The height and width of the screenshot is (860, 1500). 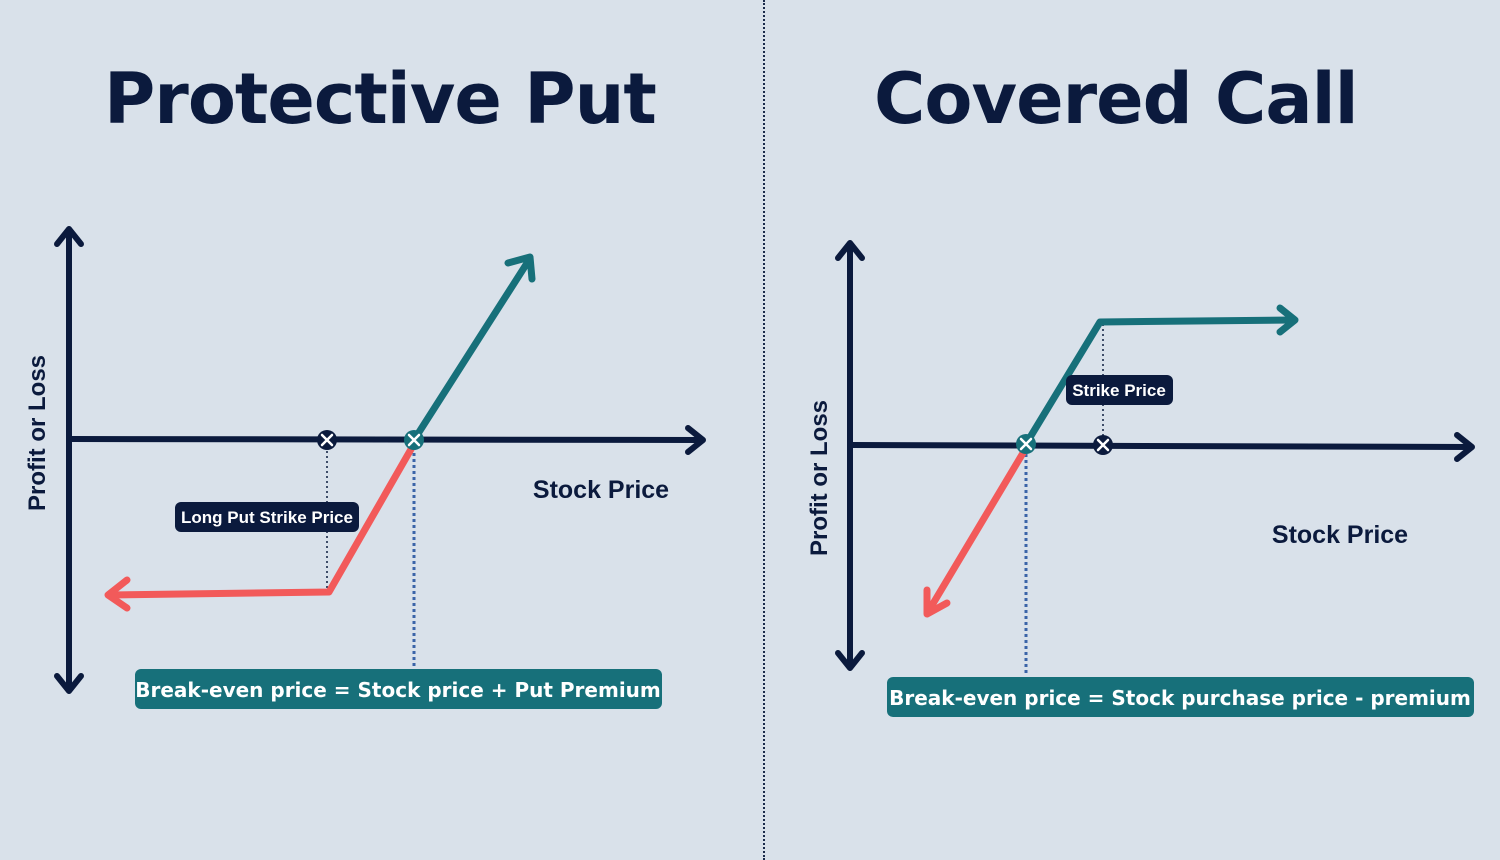 I want to click on covered-call-title: Covered Call, so click(x=1116, y=99).